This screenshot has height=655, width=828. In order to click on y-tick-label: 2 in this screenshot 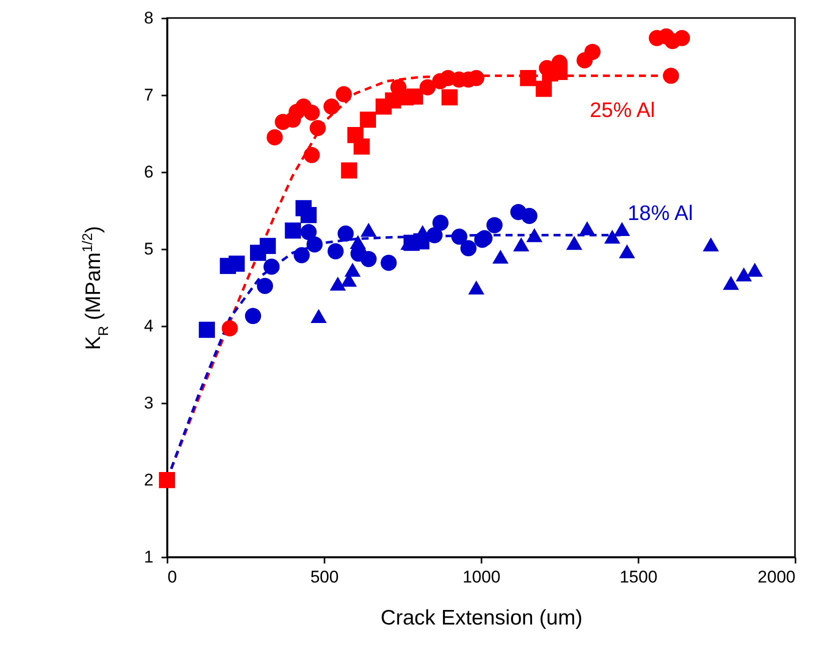, I will do `click(149, 480)`.